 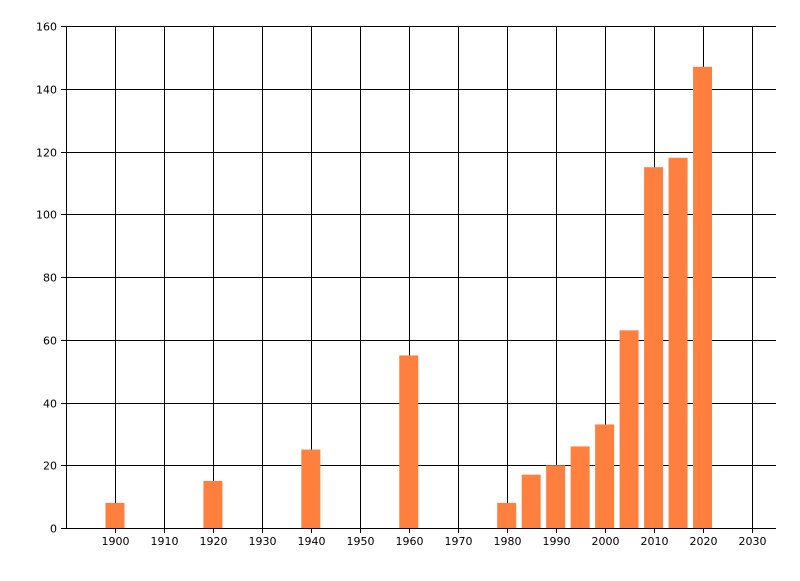 What do you see at coordinates (214, 541) in the screenshot?
I see `x-tick-label: 1920` at bounding box center [214, 541].